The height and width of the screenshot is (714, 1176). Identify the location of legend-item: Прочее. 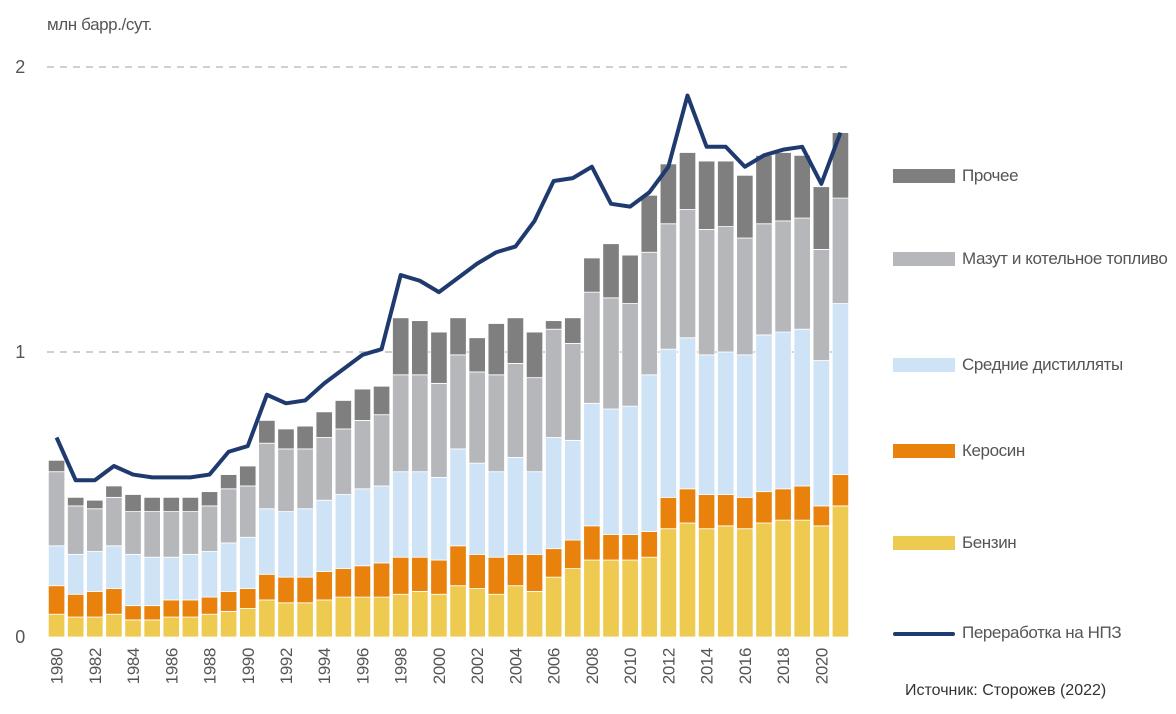
(1032, 176).